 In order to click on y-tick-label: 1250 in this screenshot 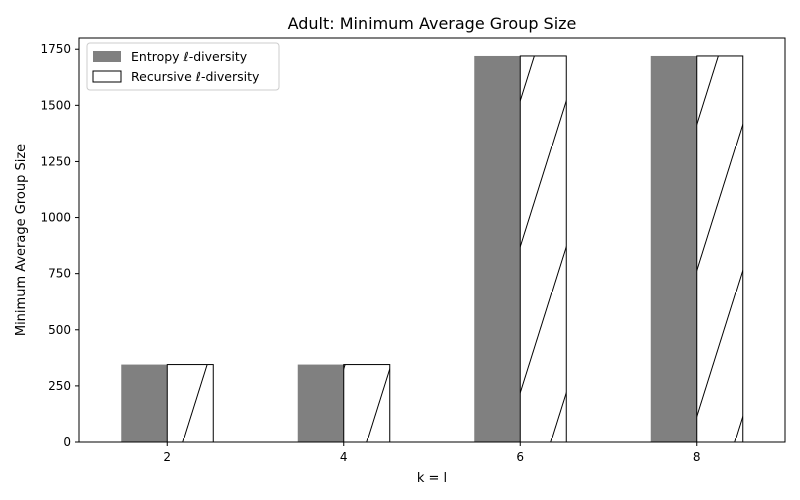, I will do `click(55, 161)`.